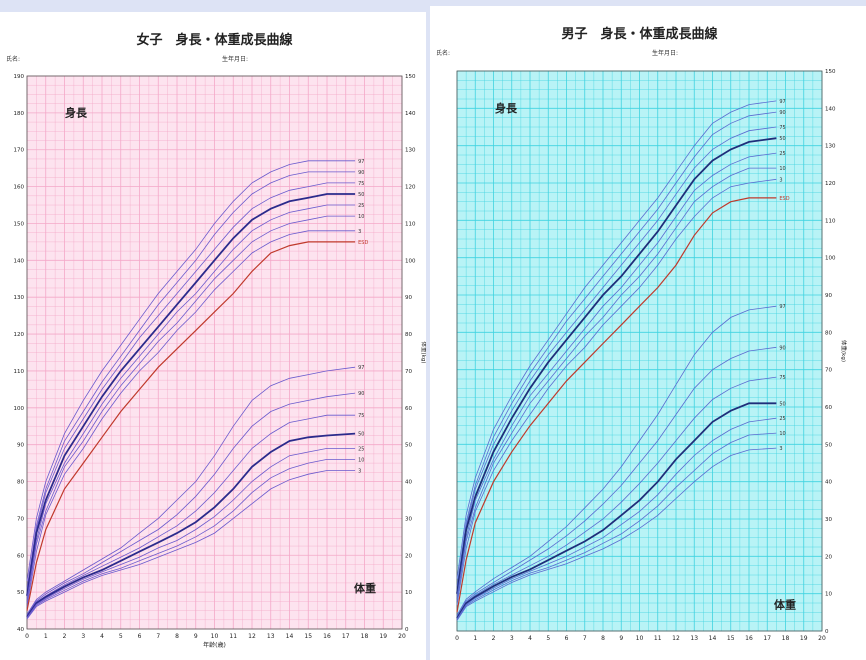  What do you see at coordinates (20, 446) in the screenshot?
I see `height-tick-label: 90` at bounding box center [20, 446].